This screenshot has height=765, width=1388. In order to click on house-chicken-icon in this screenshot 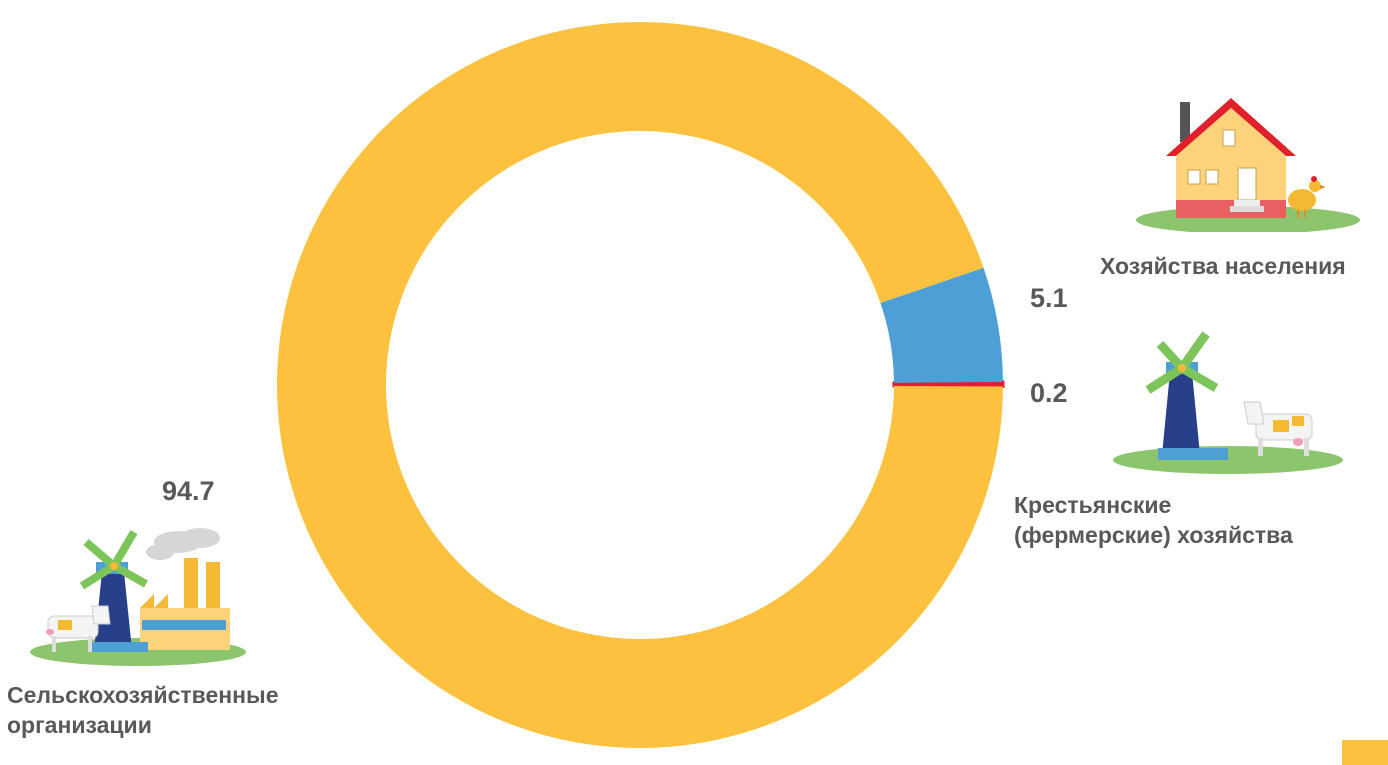, I will do `click(1248, 165)`.